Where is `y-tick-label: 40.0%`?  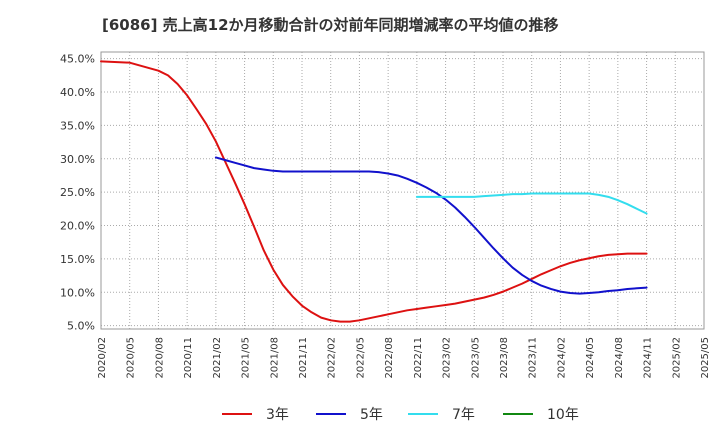 y-tick-label: 40.0% is located at coordinates (77, 92).